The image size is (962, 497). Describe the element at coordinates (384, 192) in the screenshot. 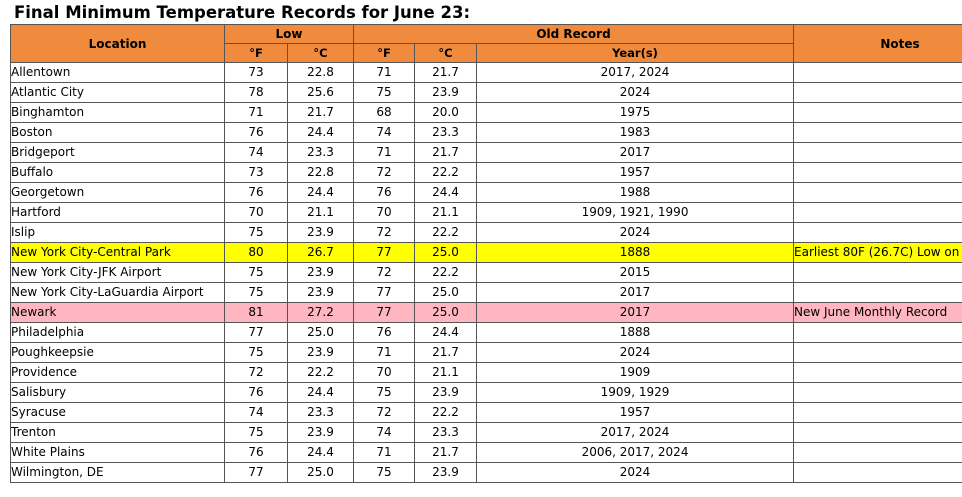

I see `cell-old-f: 76` at that location.